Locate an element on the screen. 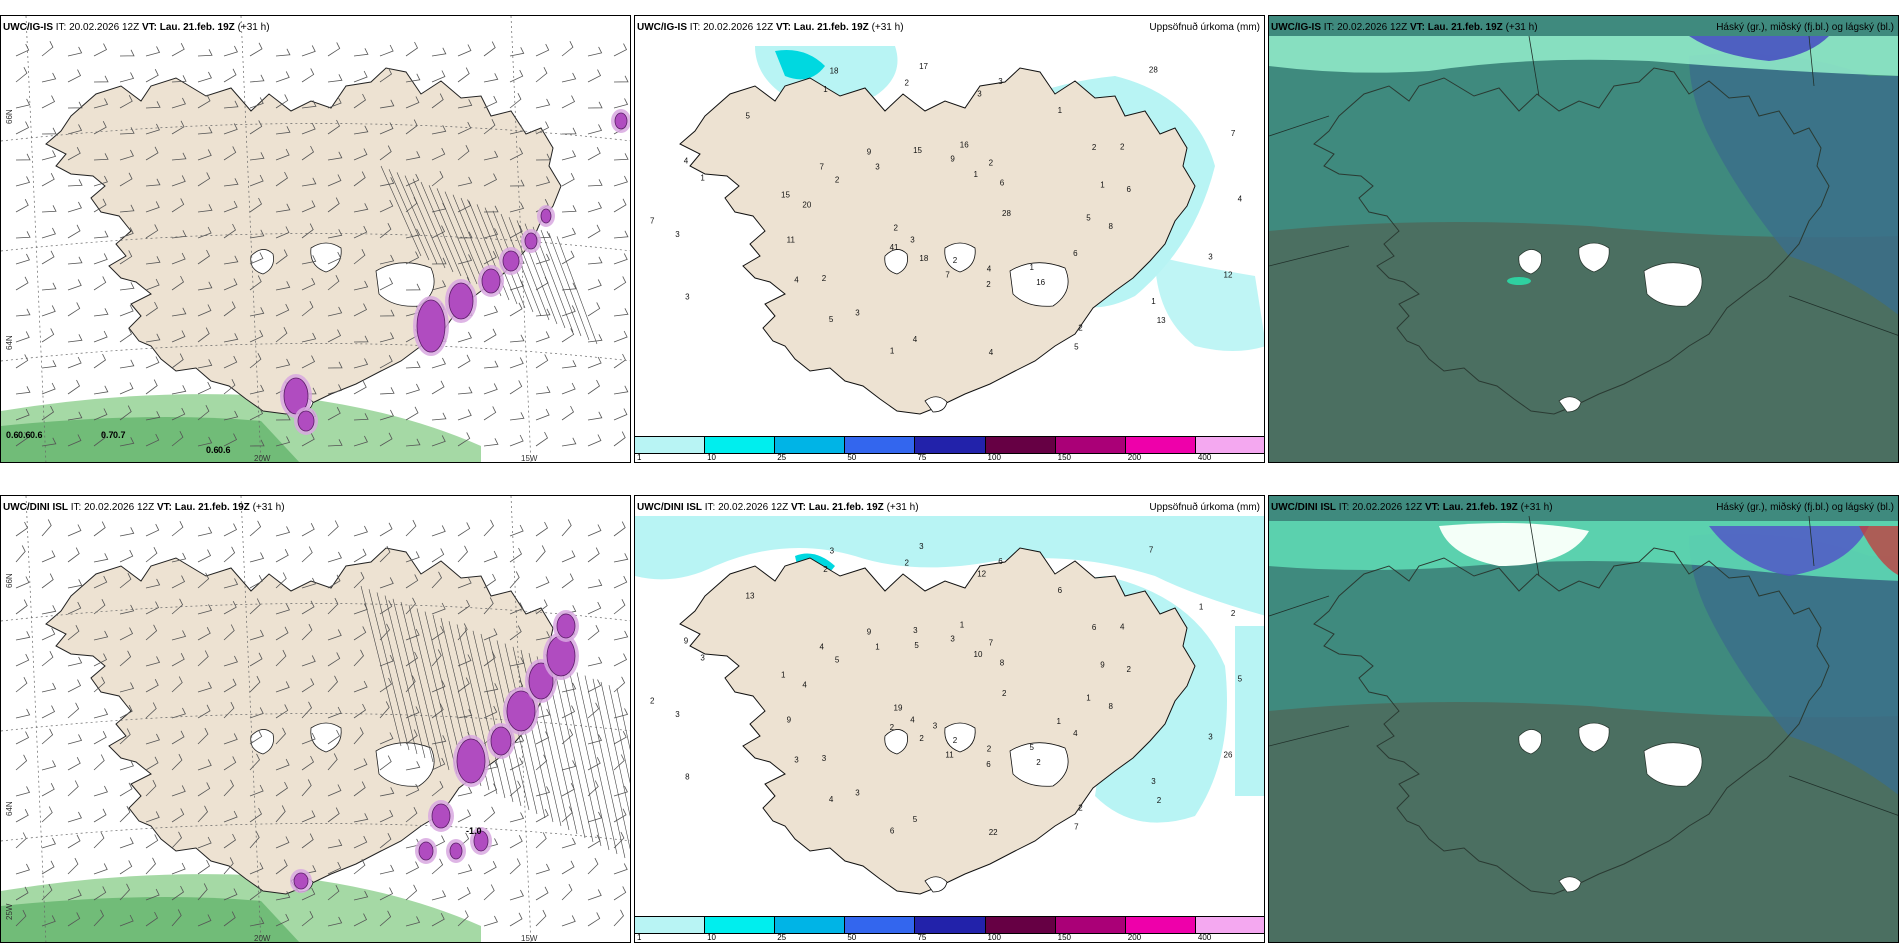 The height and width of the screenshot is (950, 1900). precip-value-label: 19 is located at coordinates (898, 707).